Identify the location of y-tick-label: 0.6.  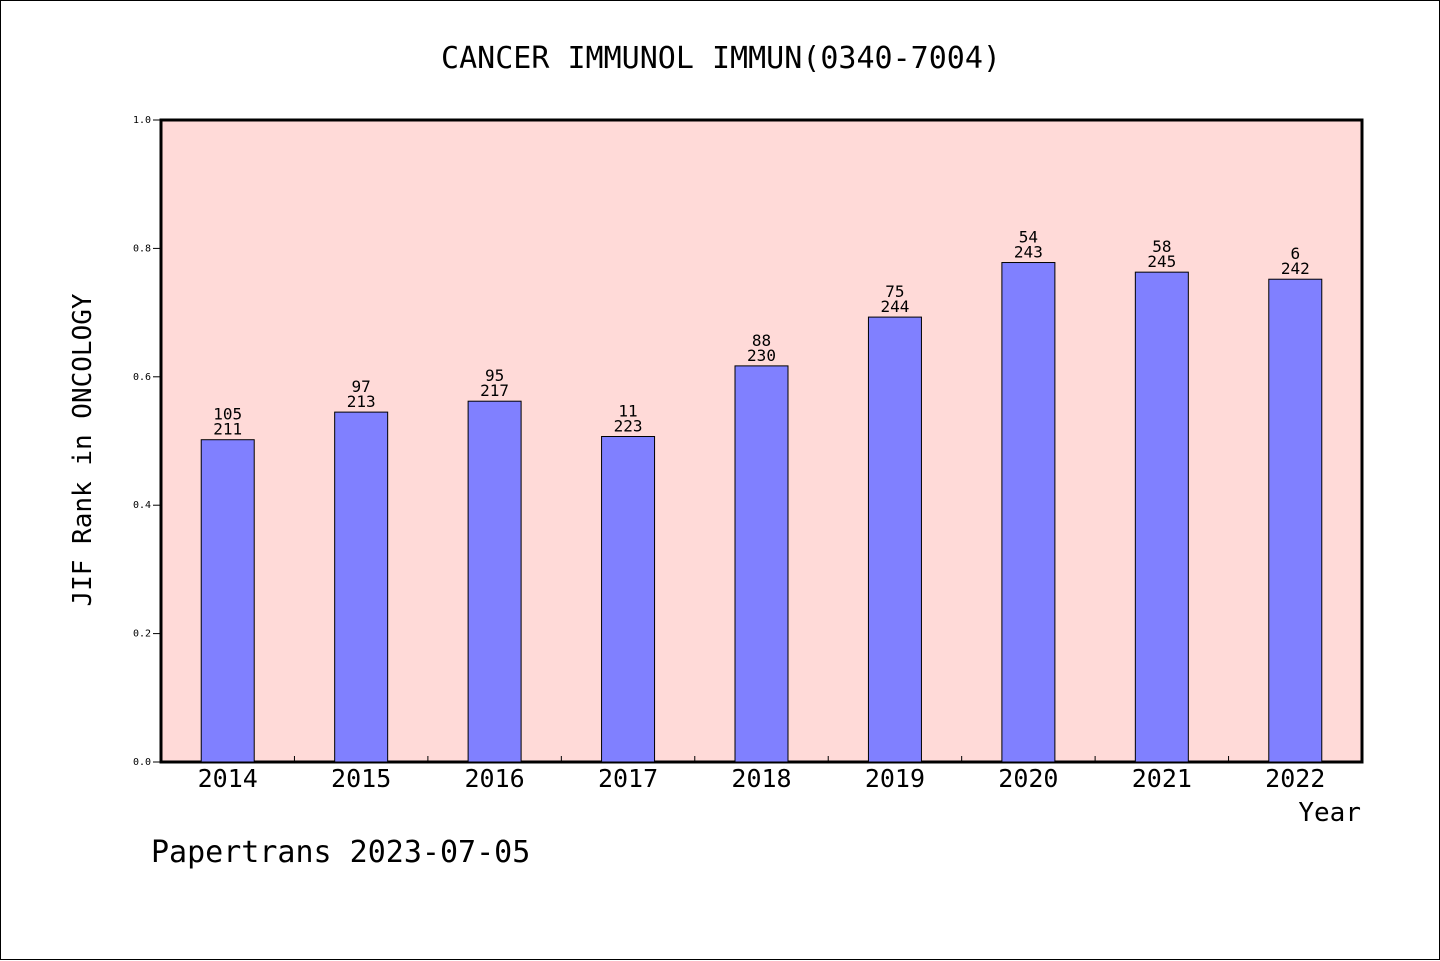
(142, 377).